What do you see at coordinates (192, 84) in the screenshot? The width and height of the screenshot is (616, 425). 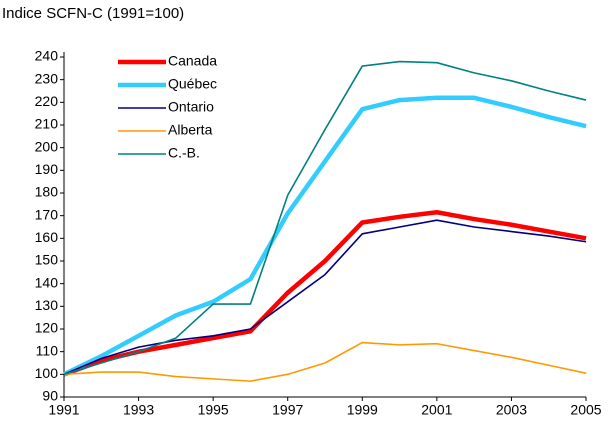 I see `legend-label: Québec` at bounding box center [192, 84].